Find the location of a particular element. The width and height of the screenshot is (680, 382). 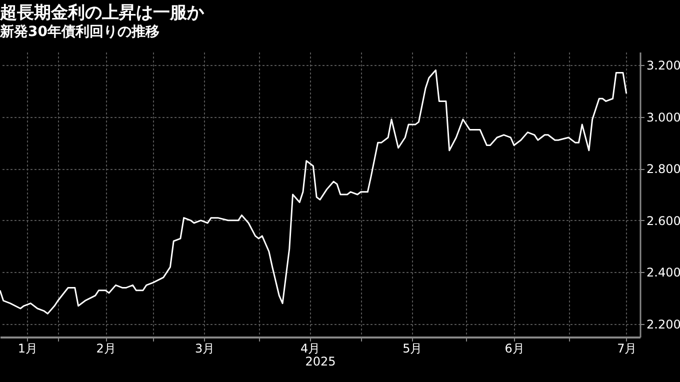

x-tick-label: 2月 is located at coordinates (106, 349).